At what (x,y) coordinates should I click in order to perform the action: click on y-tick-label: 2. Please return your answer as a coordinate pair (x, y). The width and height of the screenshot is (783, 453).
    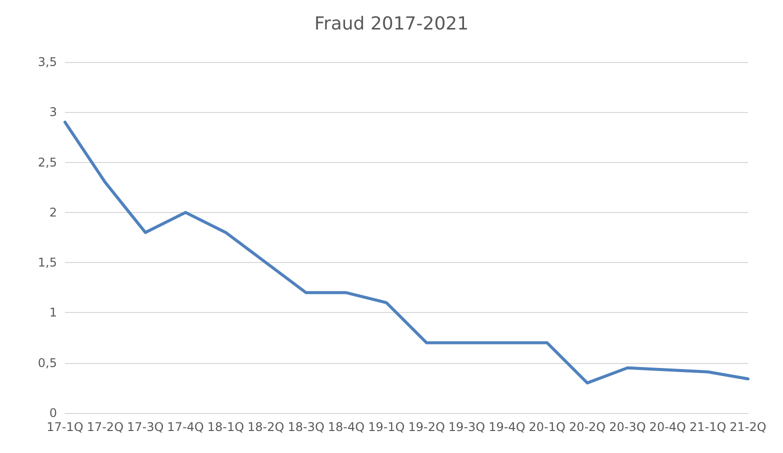
    Looking at the image, I should click on (53, 212).